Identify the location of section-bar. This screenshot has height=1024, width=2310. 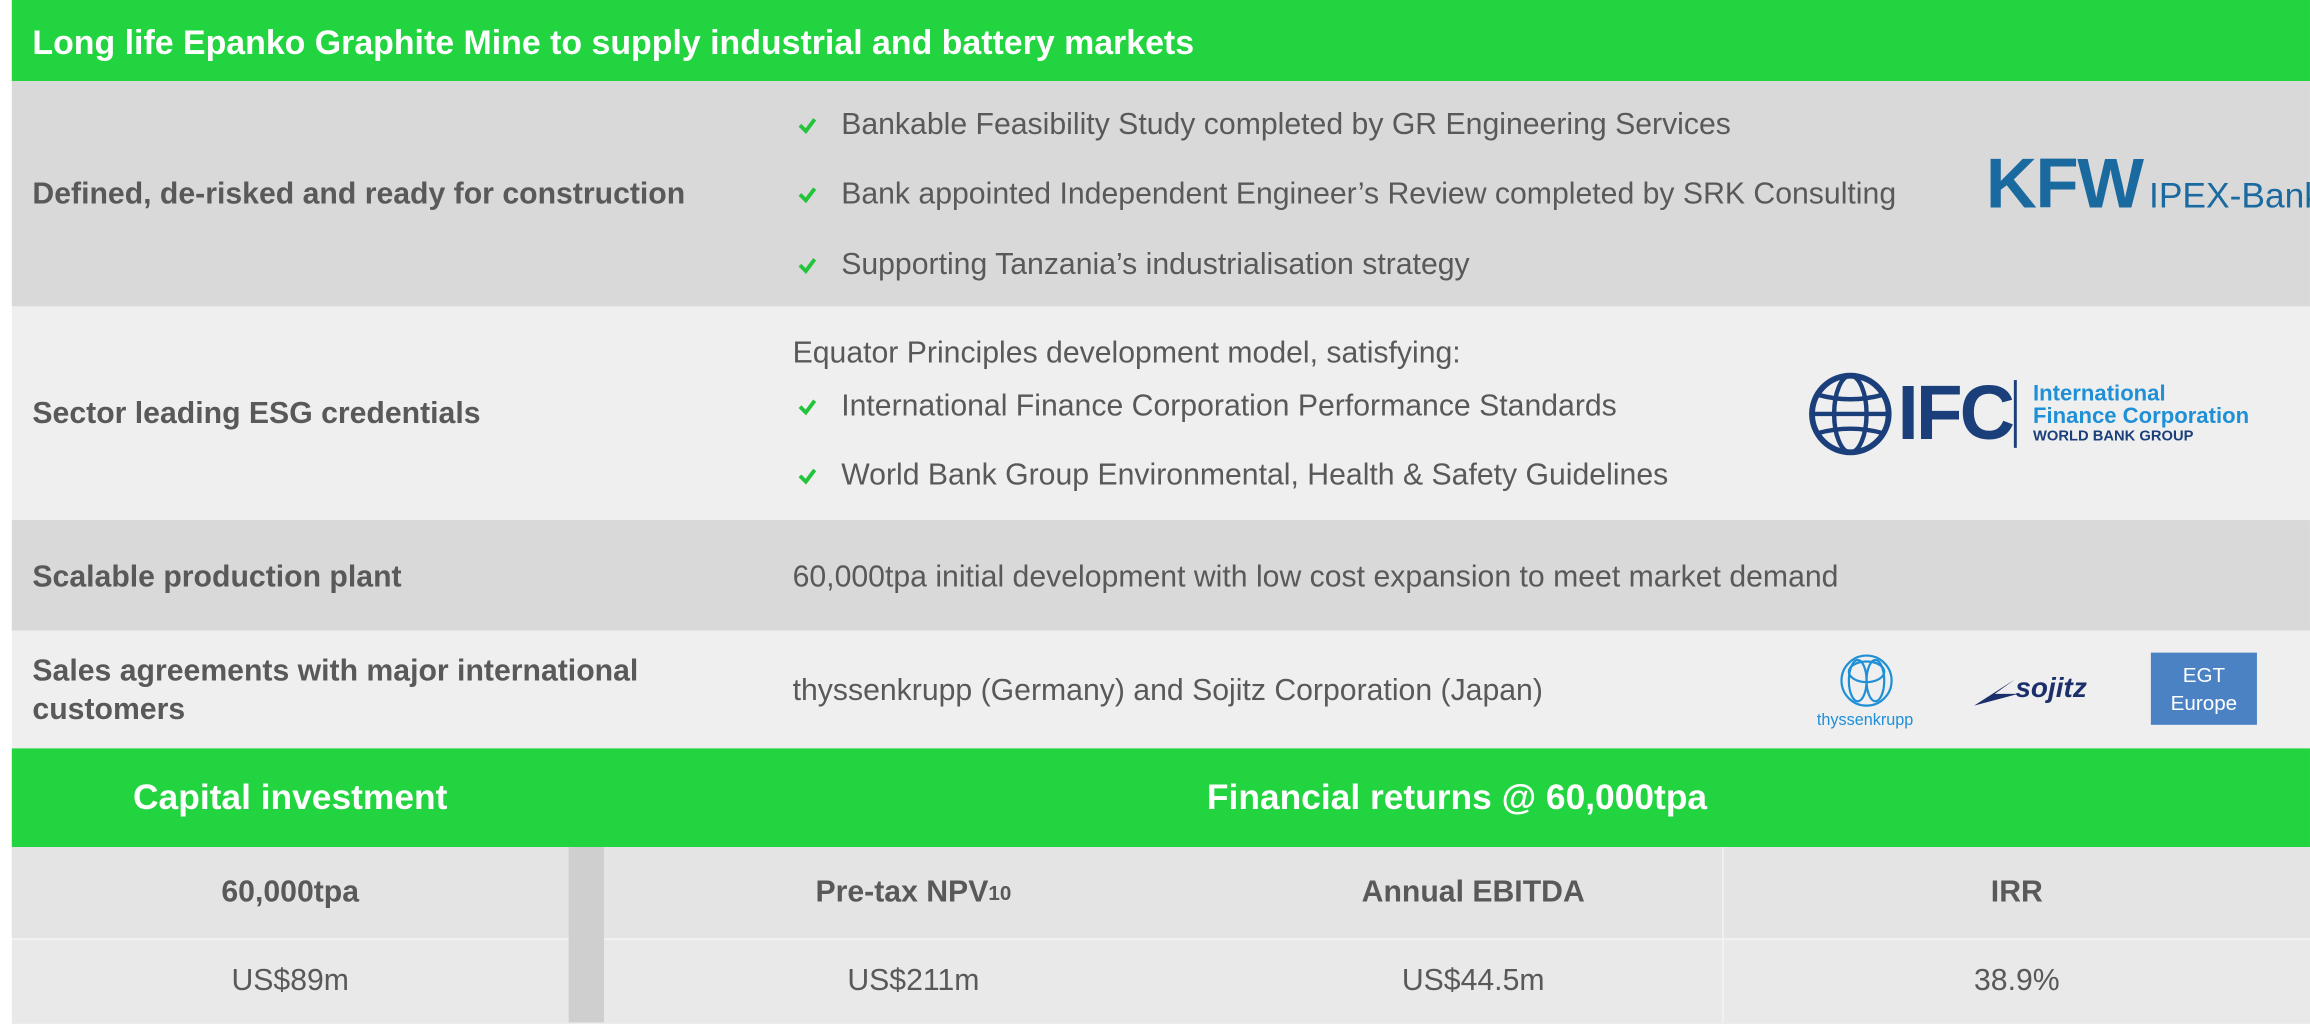
(1160, 798).